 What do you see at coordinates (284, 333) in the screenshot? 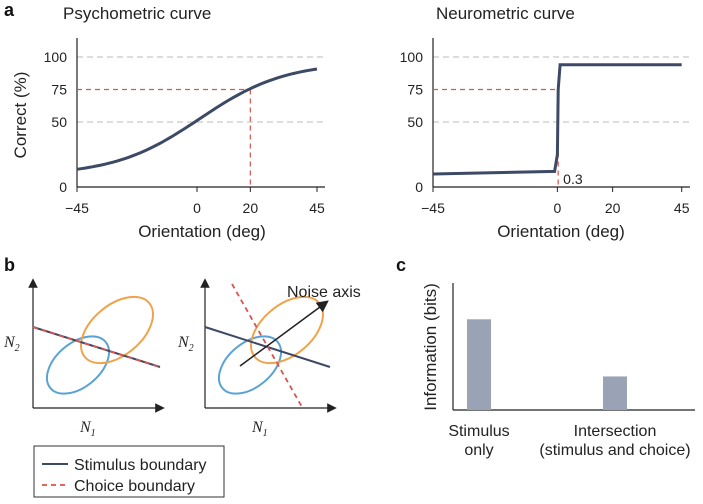
I see `noise-axis-arrow` at bounding box center [284, 333].